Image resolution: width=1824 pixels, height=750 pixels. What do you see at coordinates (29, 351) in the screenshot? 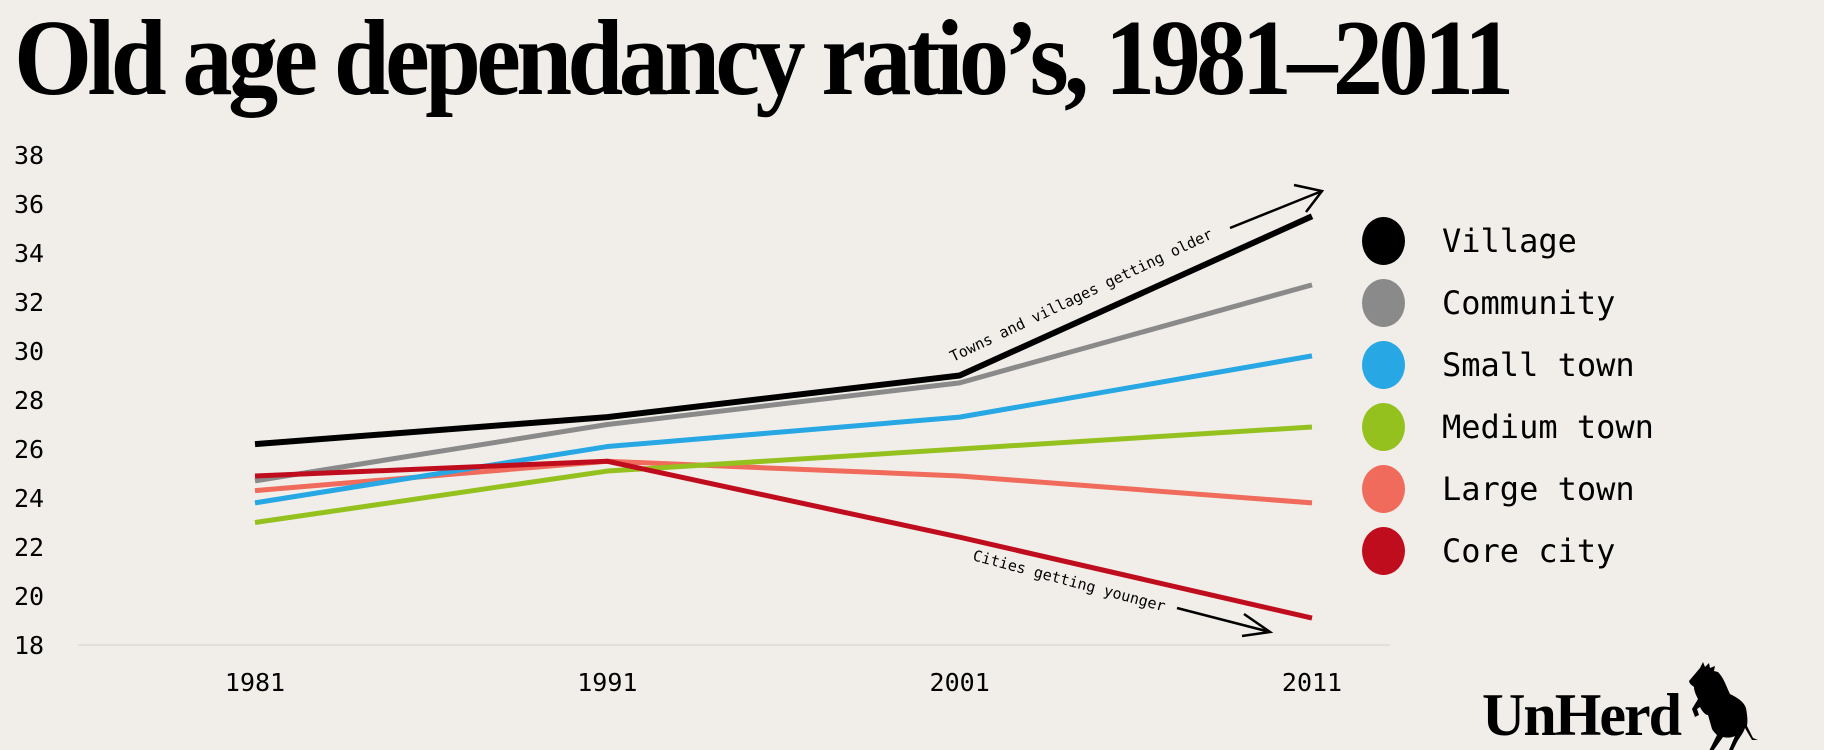
I see `y-tick-label: 30` at bounding box center [29, 351].